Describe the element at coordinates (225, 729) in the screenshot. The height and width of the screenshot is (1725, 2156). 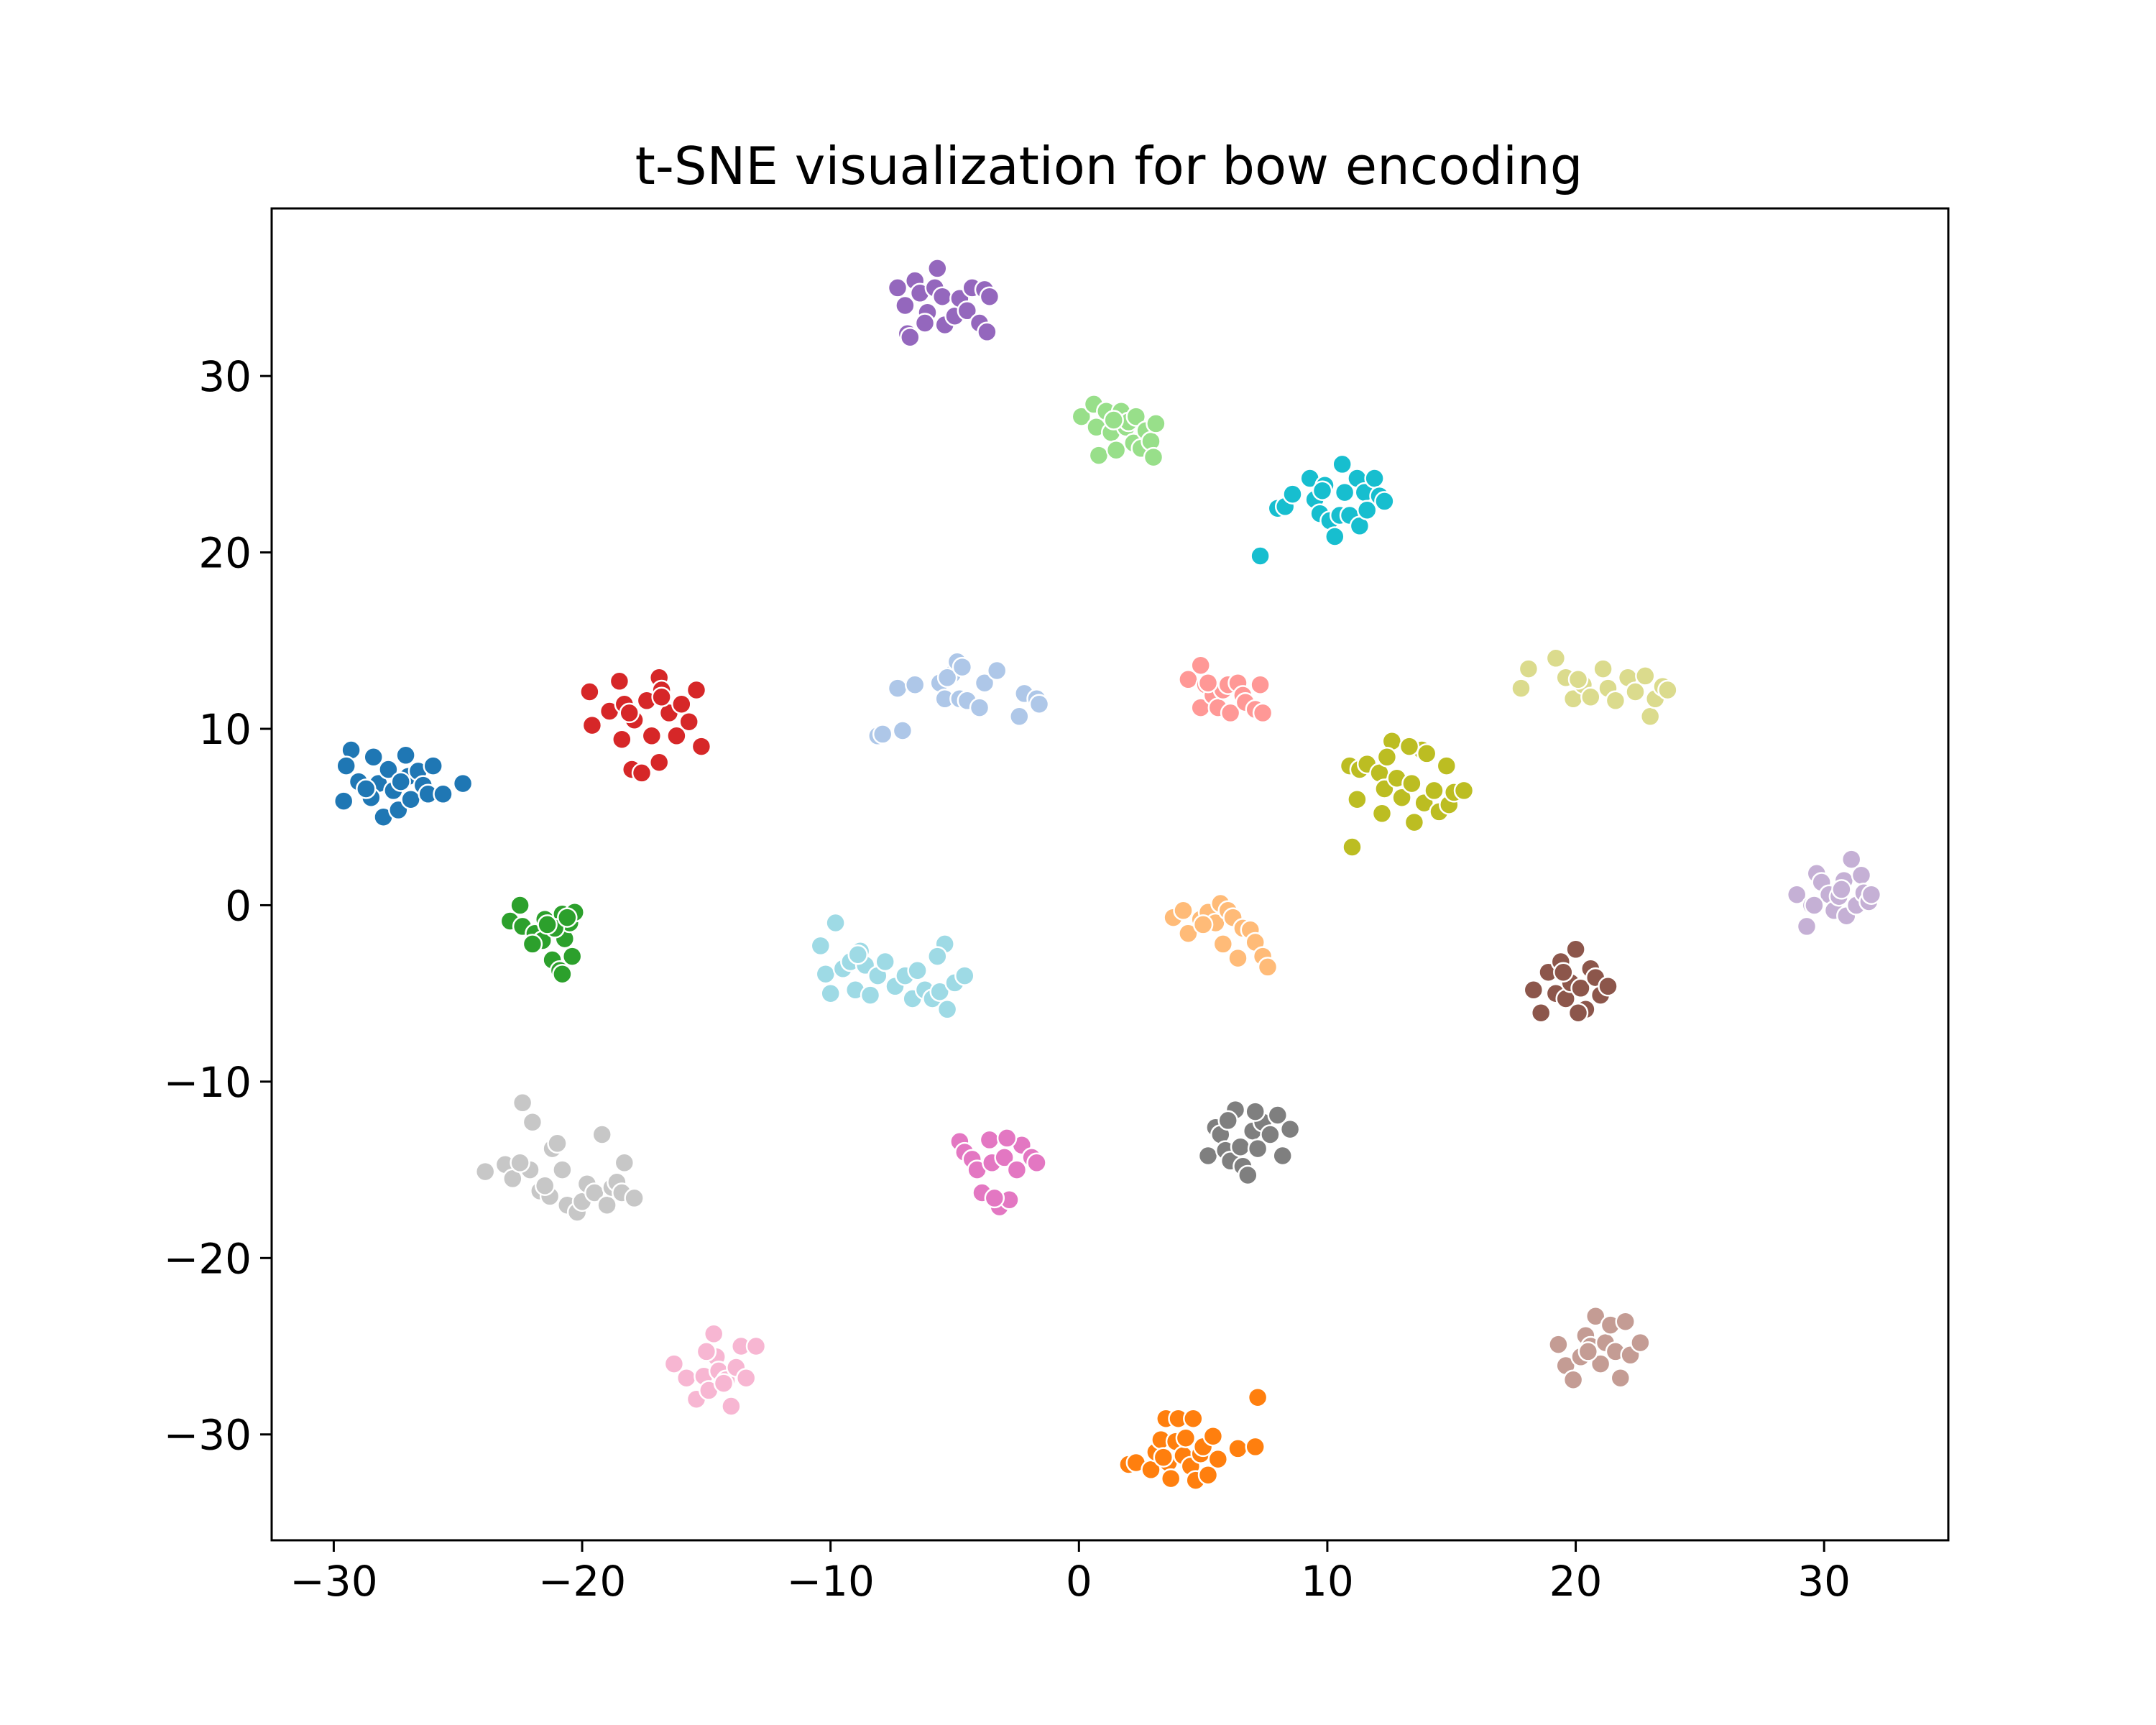
I see `y-tick-label: 10` at that location.